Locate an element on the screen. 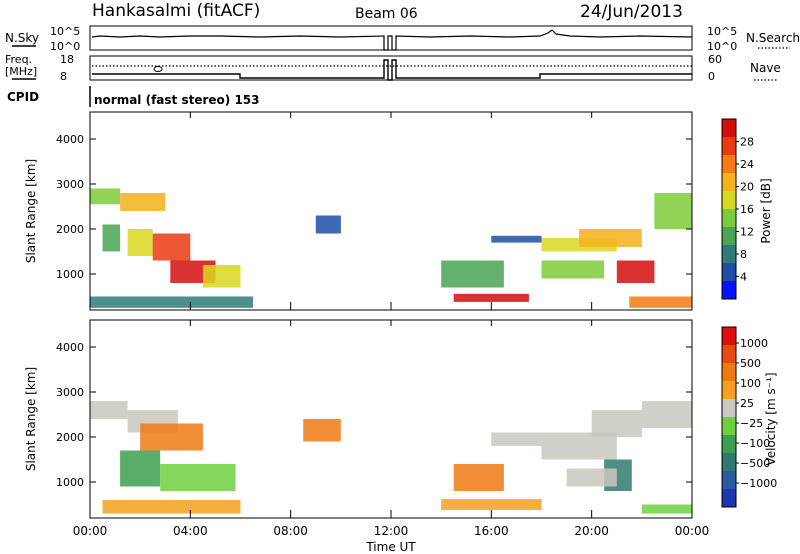 The width and height of the screenshot is (800, 554). velocity-colorbar-label: Velocity [m s⁻¹] is located at coordinates (771, 418).